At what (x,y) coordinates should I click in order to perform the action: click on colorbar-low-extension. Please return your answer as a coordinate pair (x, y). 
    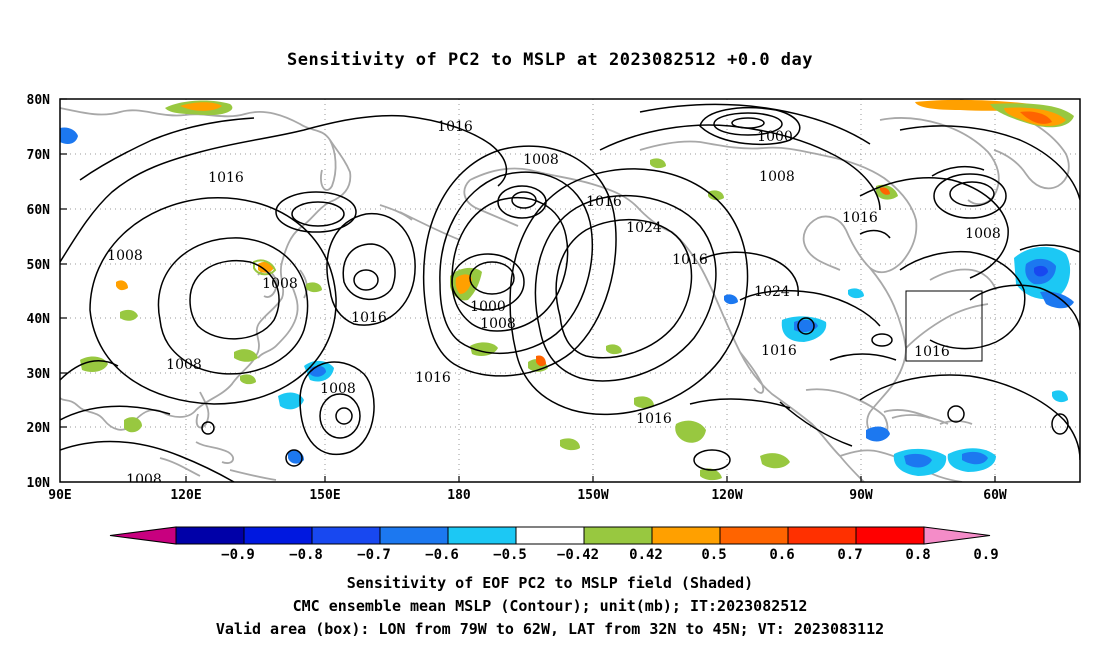
    Looking at the image, I should click on (143, 535).